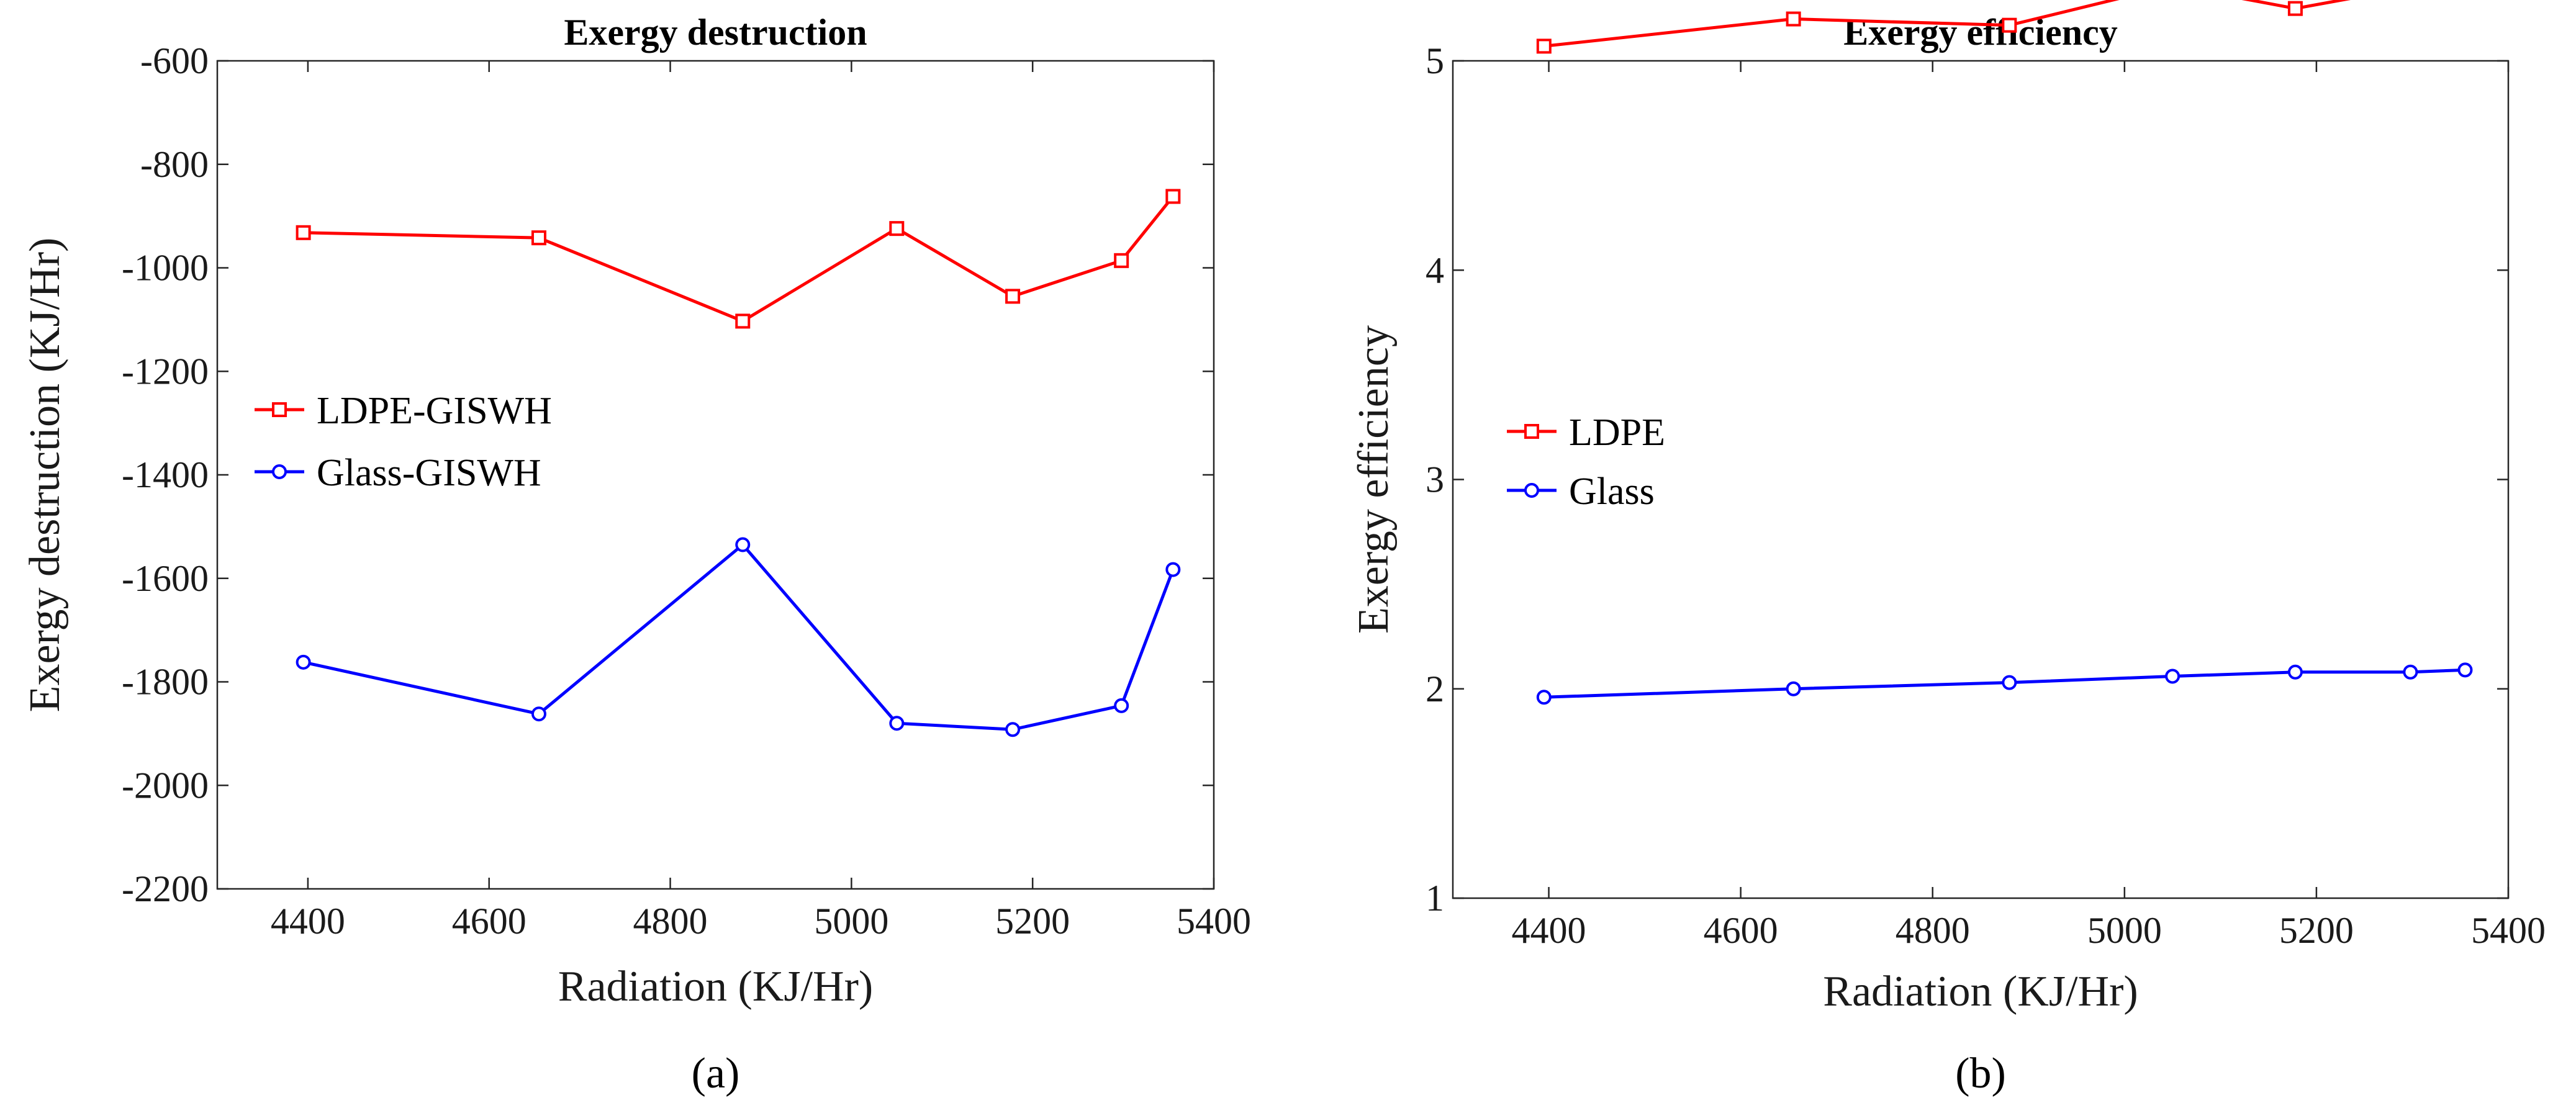 The image size is (2576, 1103). I want to click on y-tick-label: 3, so click(1435, 479).